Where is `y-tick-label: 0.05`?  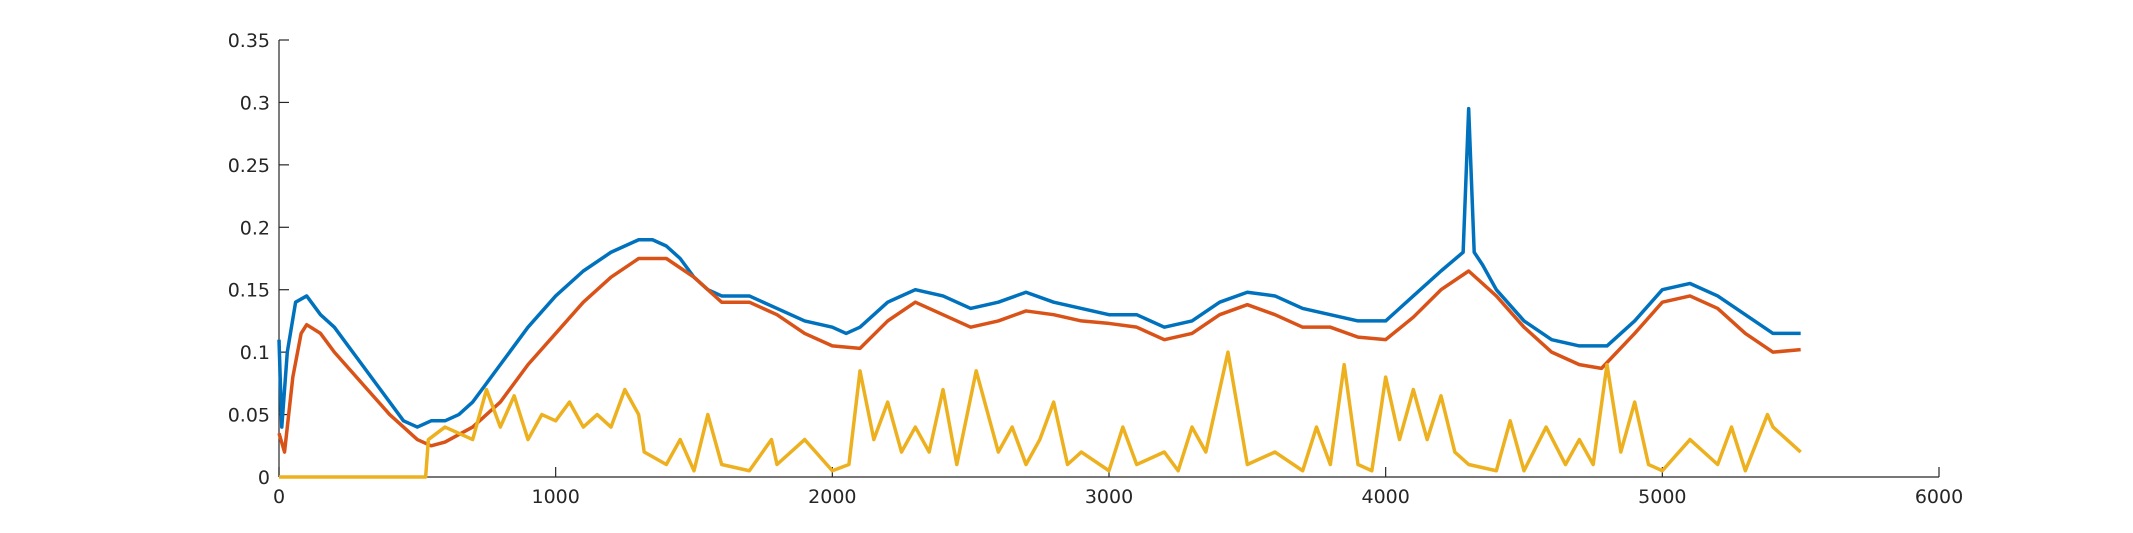 y-tick-label: 0.05 is located at coordinates (249, 416).